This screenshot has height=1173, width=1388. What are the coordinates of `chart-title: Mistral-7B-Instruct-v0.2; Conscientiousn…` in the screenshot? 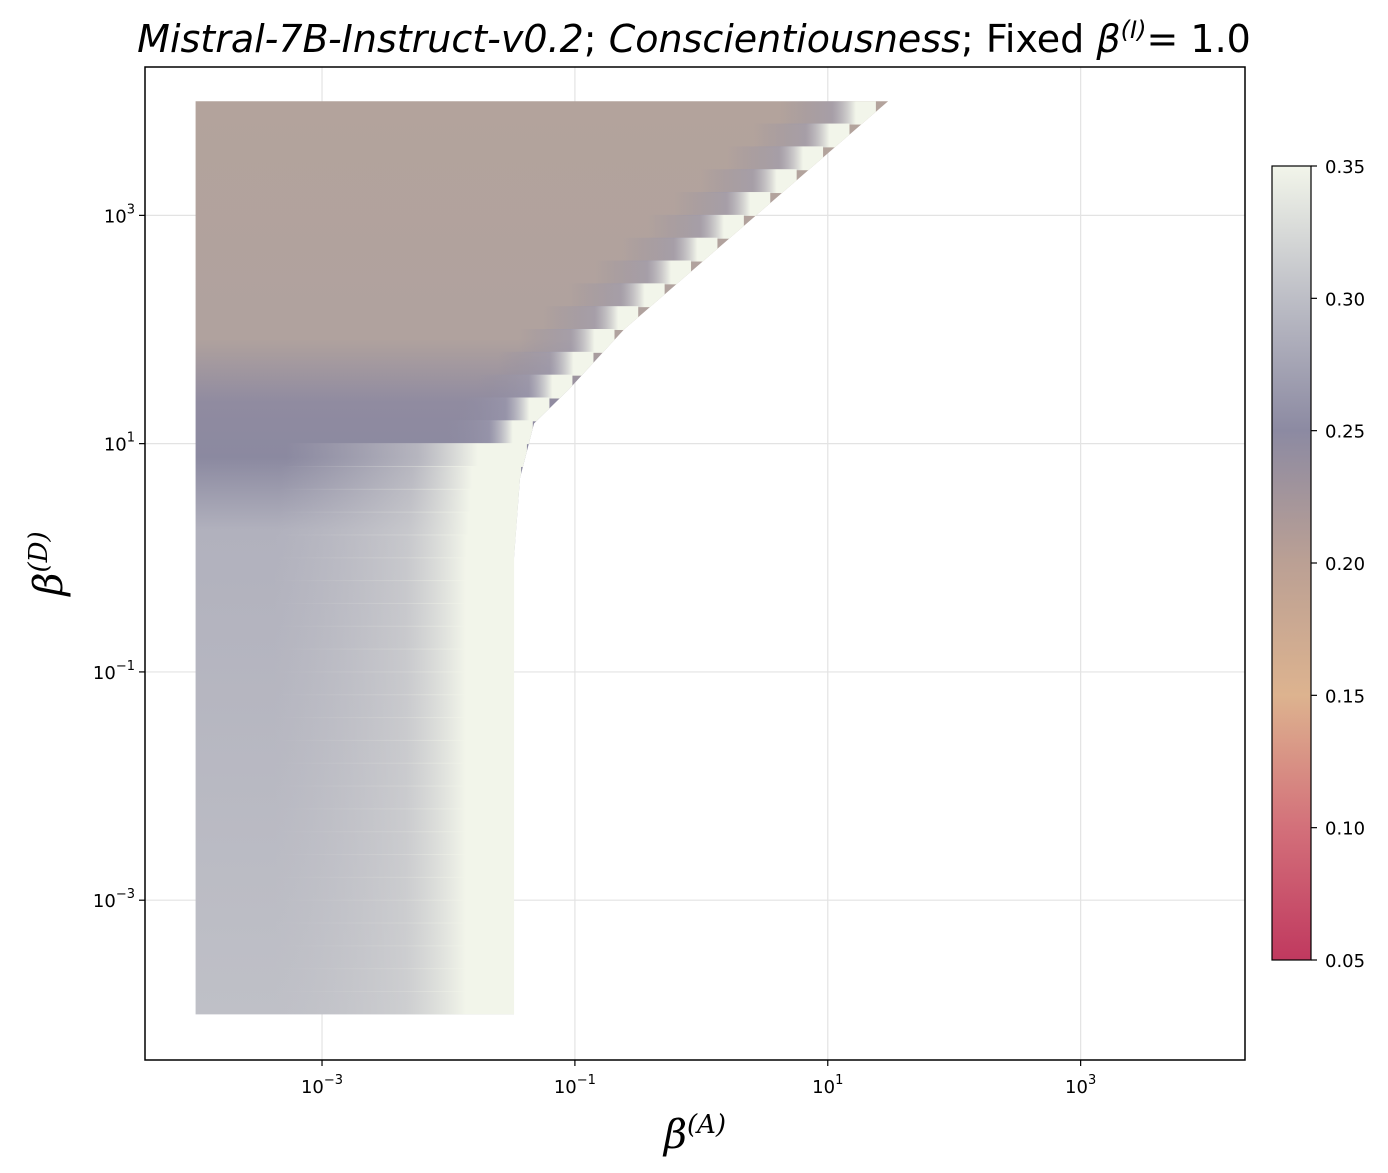 It's located at (694, 38).